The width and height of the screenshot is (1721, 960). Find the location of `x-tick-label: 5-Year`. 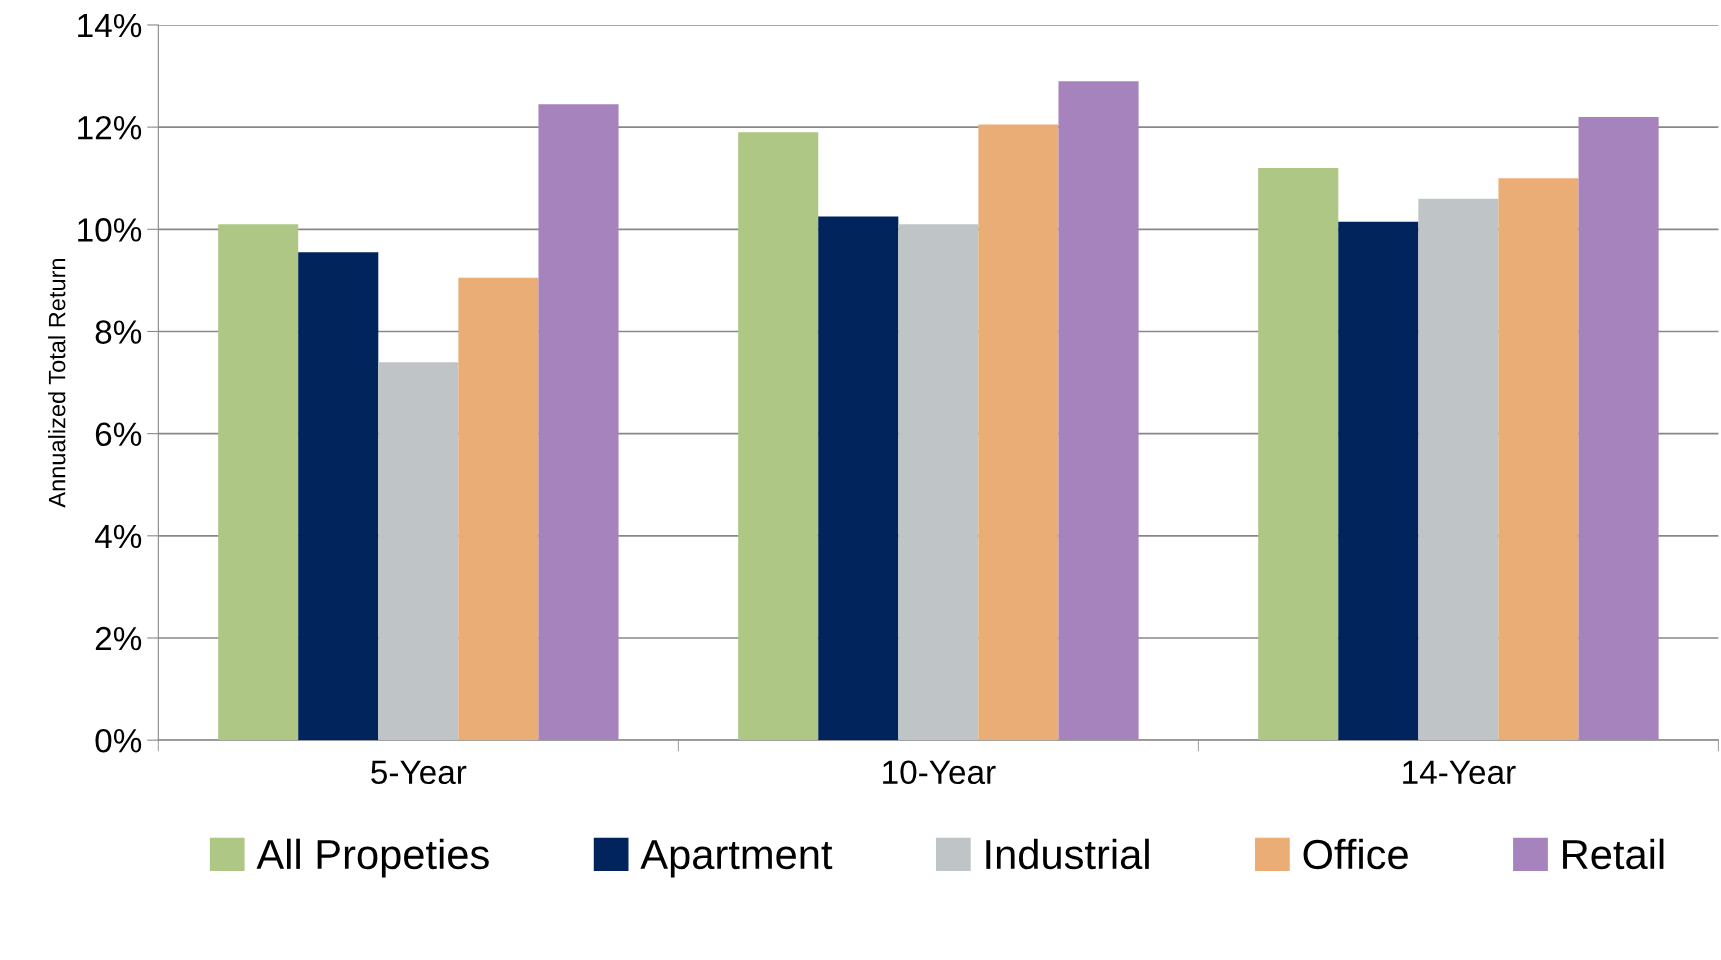

x-tick-label: 5-Year is located at coordinates (419, 772).